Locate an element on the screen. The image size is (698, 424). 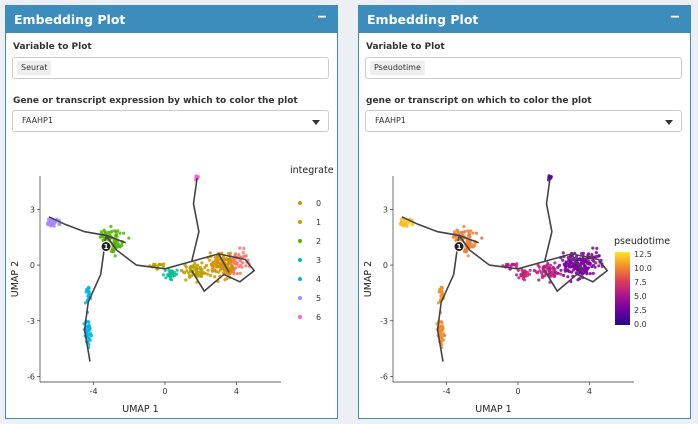
colorbar is located at coordinates (622, 288).